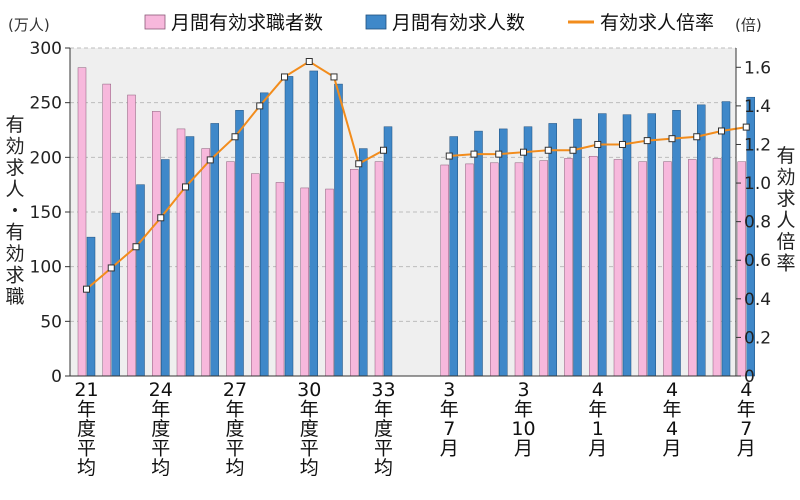 This screenshot has width=800, height=500. What do you see at coordinates (155, 22) in the screenshot?
I see `legend-swatch` at bounding box center [155, 22].